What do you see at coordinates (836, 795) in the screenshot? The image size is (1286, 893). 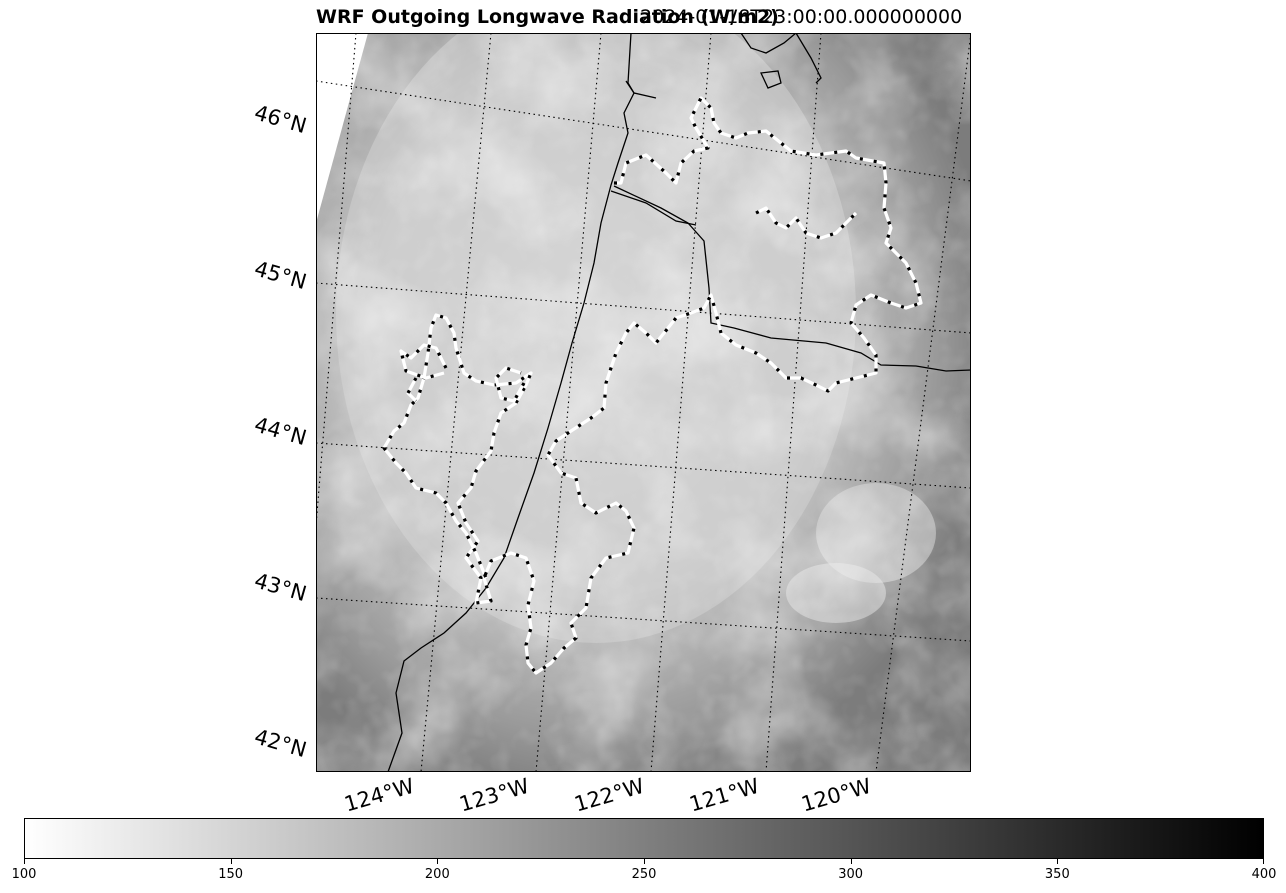 I see `lon-label-120w: 120°W` at bounding box center [836, 795].